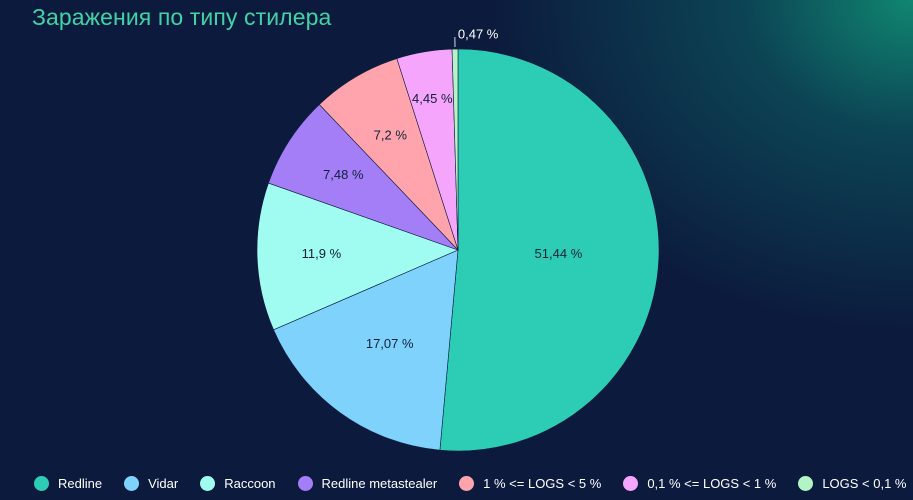 Image resolution: width=913 pixels, height=500 pixels. Describe the element at coordinates (391, 134) in the screenshot. I see `pie-data-label: 7,2 %` at that location.